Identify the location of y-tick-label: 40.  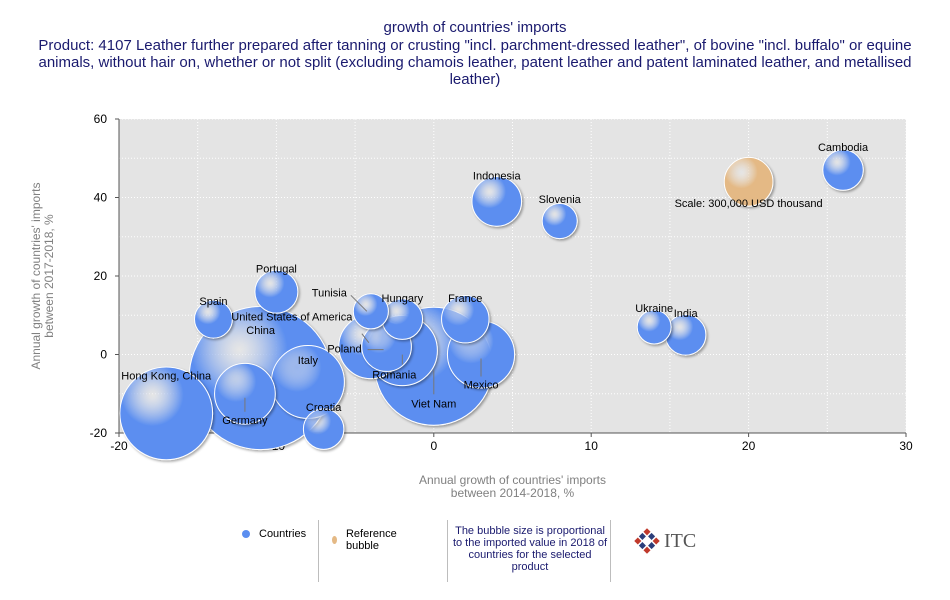
(101, 198).